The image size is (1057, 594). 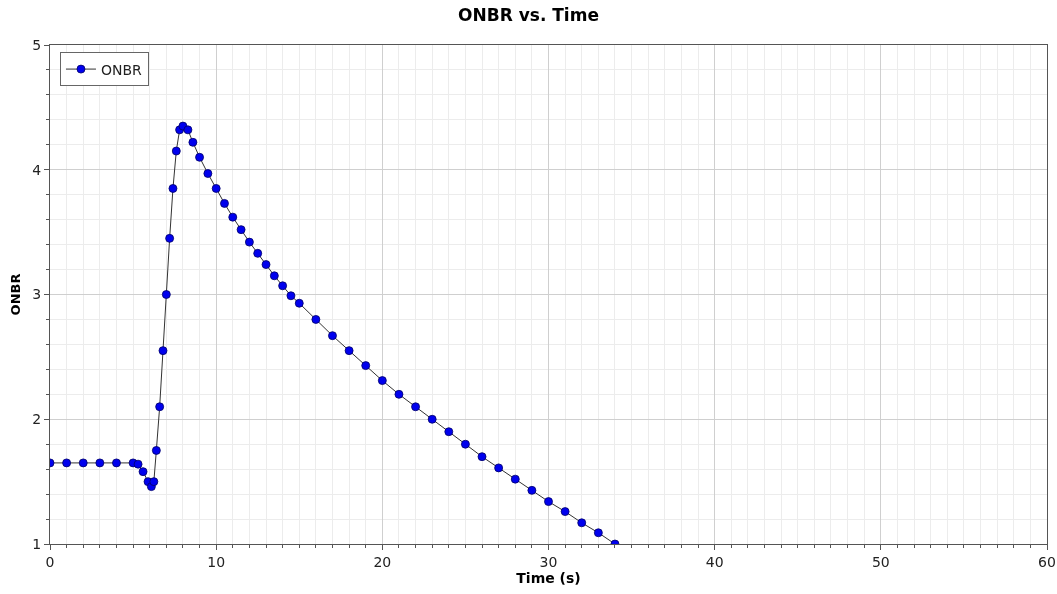 I want to click on y-tick-label: 1, so click(x=37, y=543).